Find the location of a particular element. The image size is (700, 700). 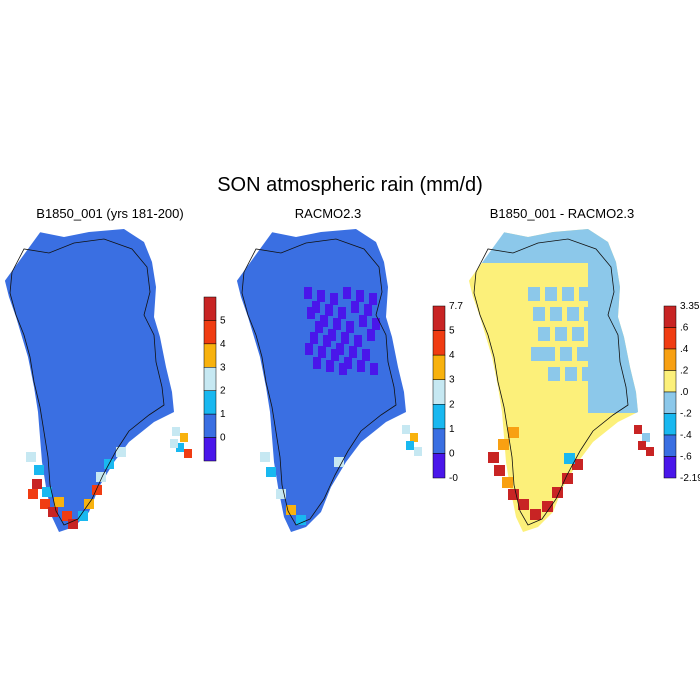

panel-title-difference: B1850_001 - RACMO2.3 is located at coordinates (562, 213).